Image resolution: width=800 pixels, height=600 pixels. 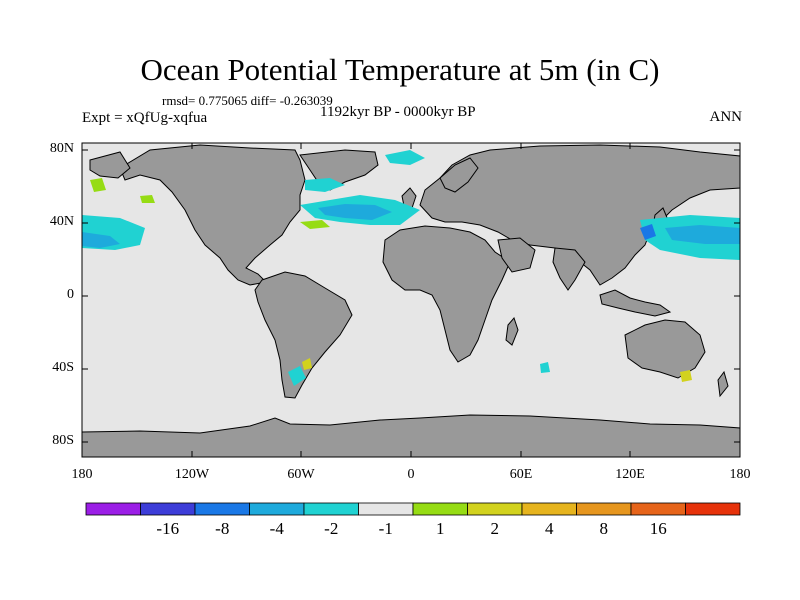 What do you see at coordinates (702, 234) in the screenshot?
I see `anomaly-kuroshio-blue` at bounding box center [702, 234].